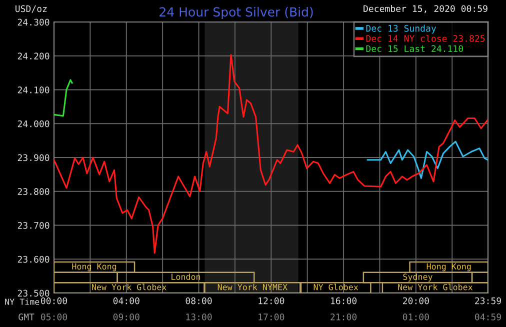 The height and width of the screenshot is (327, 506). Describe the element at coordinates (34, 259) in the screenshot. I see `y-tick-label: 23.600` at that location.